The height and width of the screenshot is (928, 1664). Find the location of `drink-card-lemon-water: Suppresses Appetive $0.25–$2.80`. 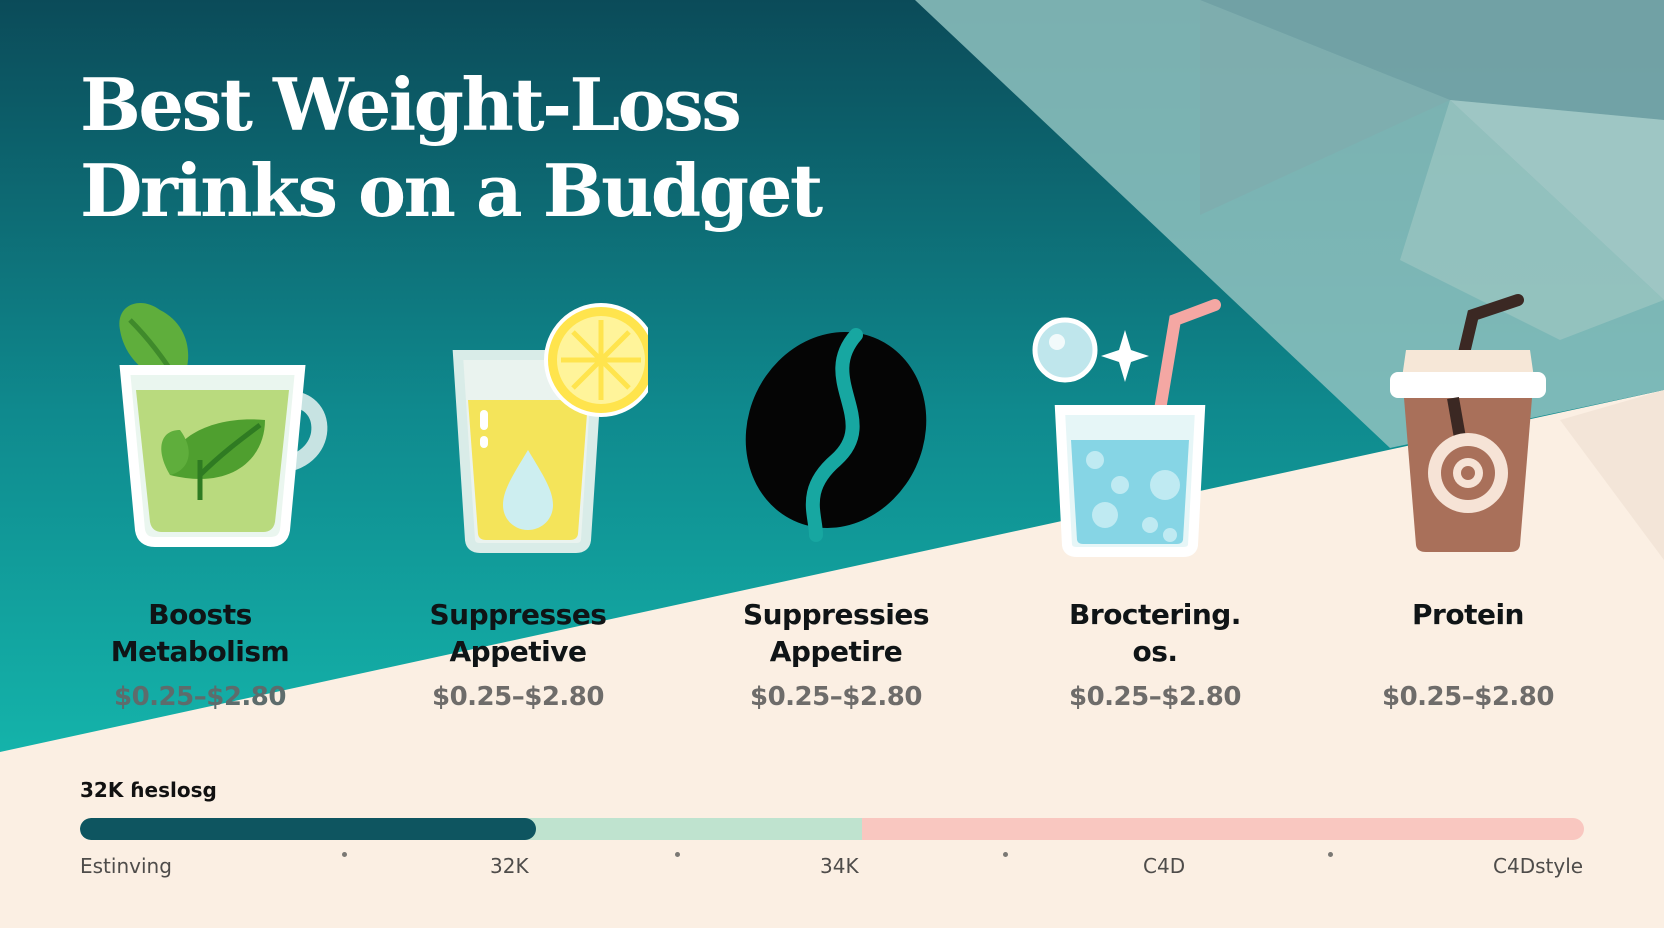

drink-card-lemon-water: Suppresses Appetive $0.25–$2.80 is located at coordinates (518, 500).